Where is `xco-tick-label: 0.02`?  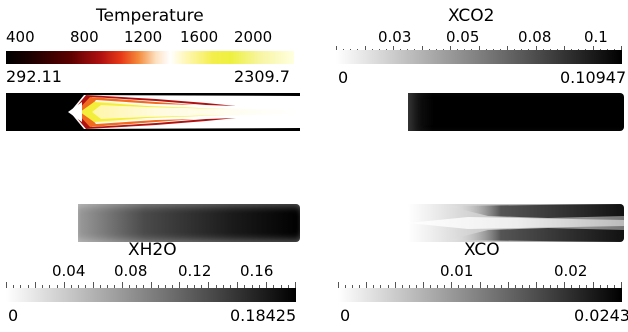 xco-tick-label: 0.02 is located at coordinates (571, 271).